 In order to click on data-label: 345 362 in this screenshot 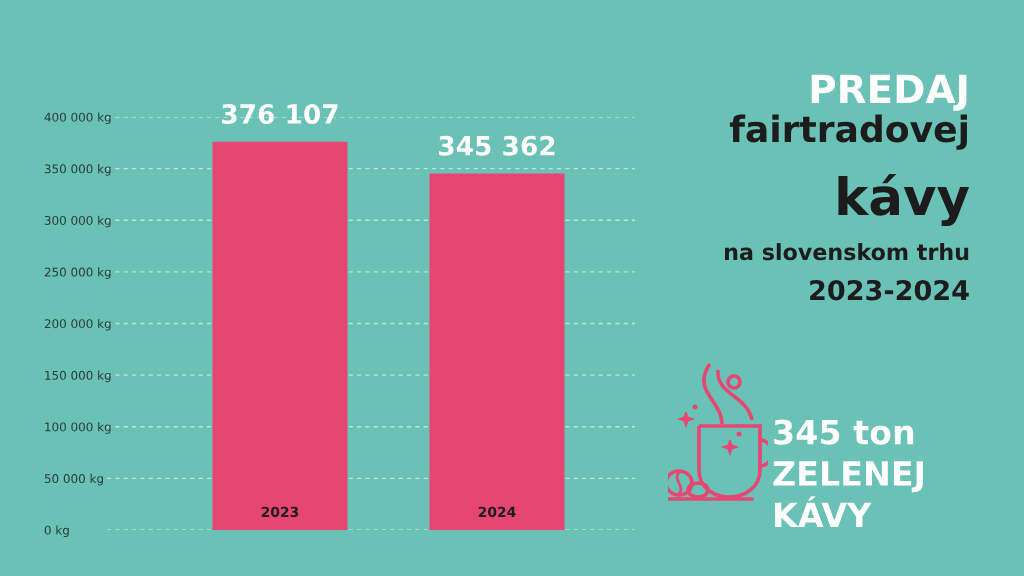, I will do `click(497, 145)`.